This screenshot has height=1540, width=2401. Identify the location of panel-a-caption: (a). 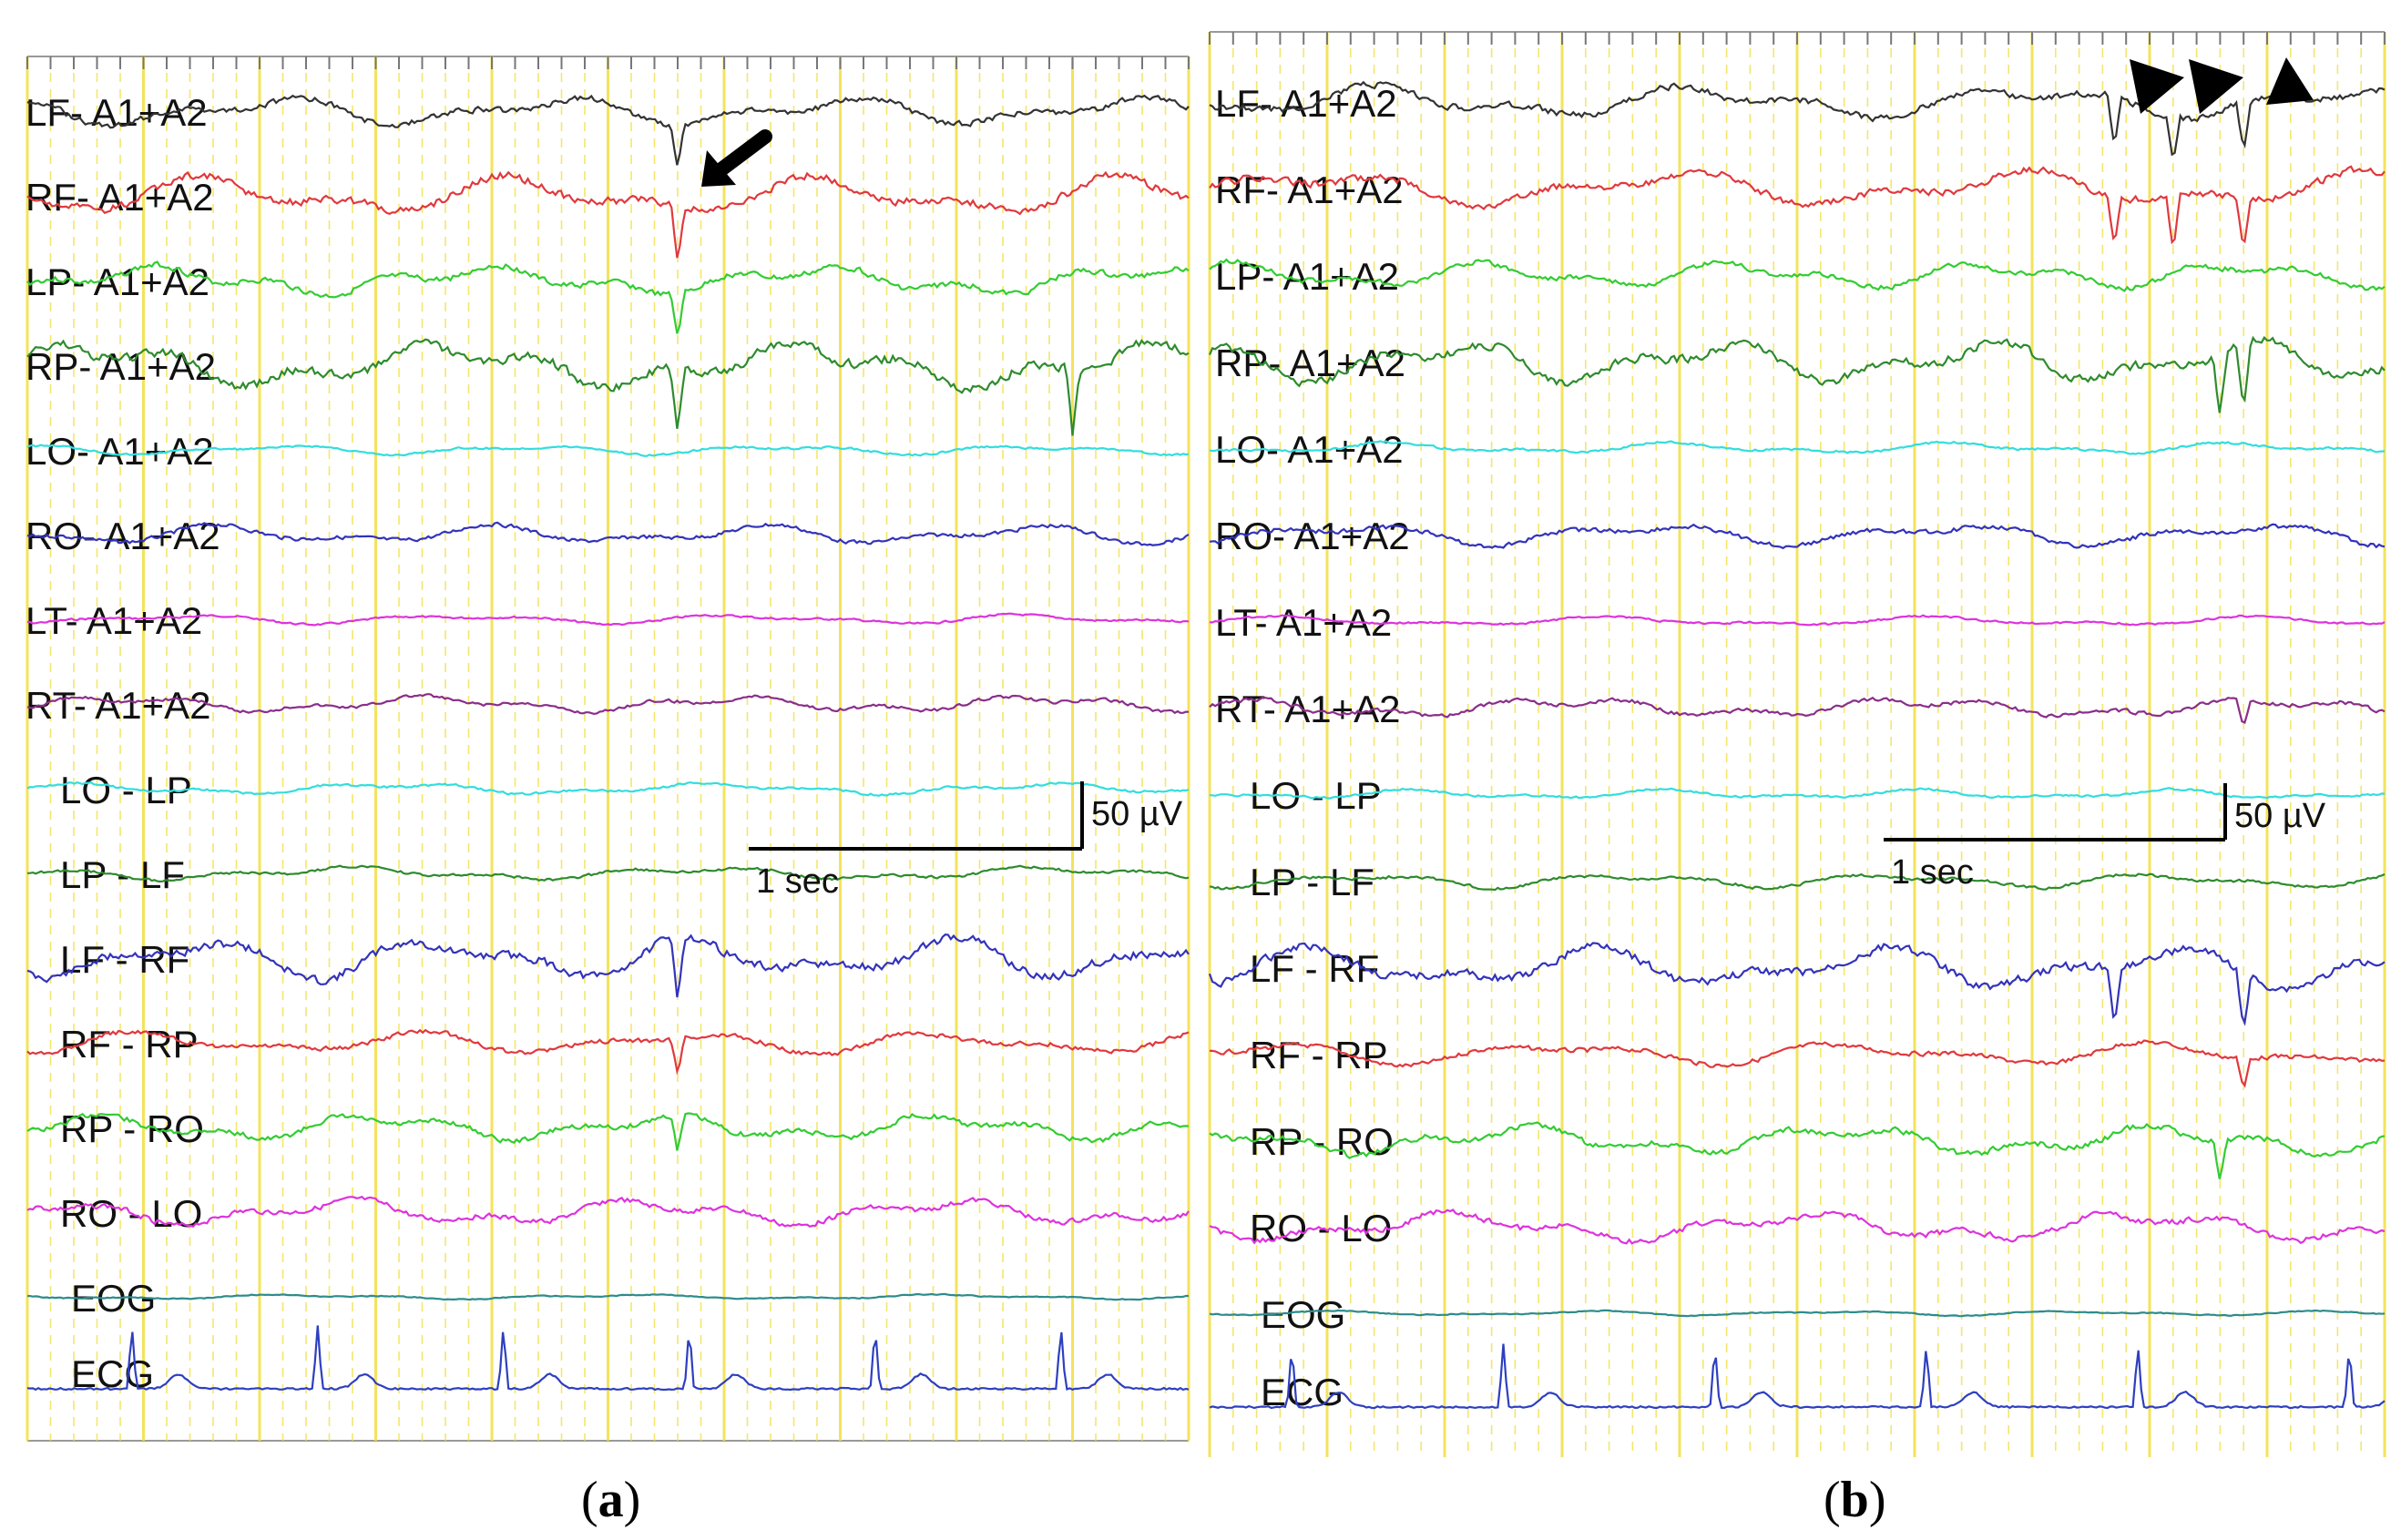
(611, 1500).